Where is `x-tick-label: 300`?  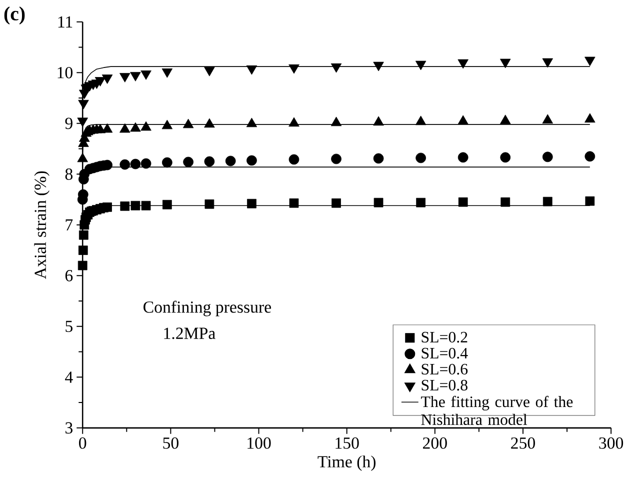
x-tick-label: 300 is located at coordinates (611, 443).